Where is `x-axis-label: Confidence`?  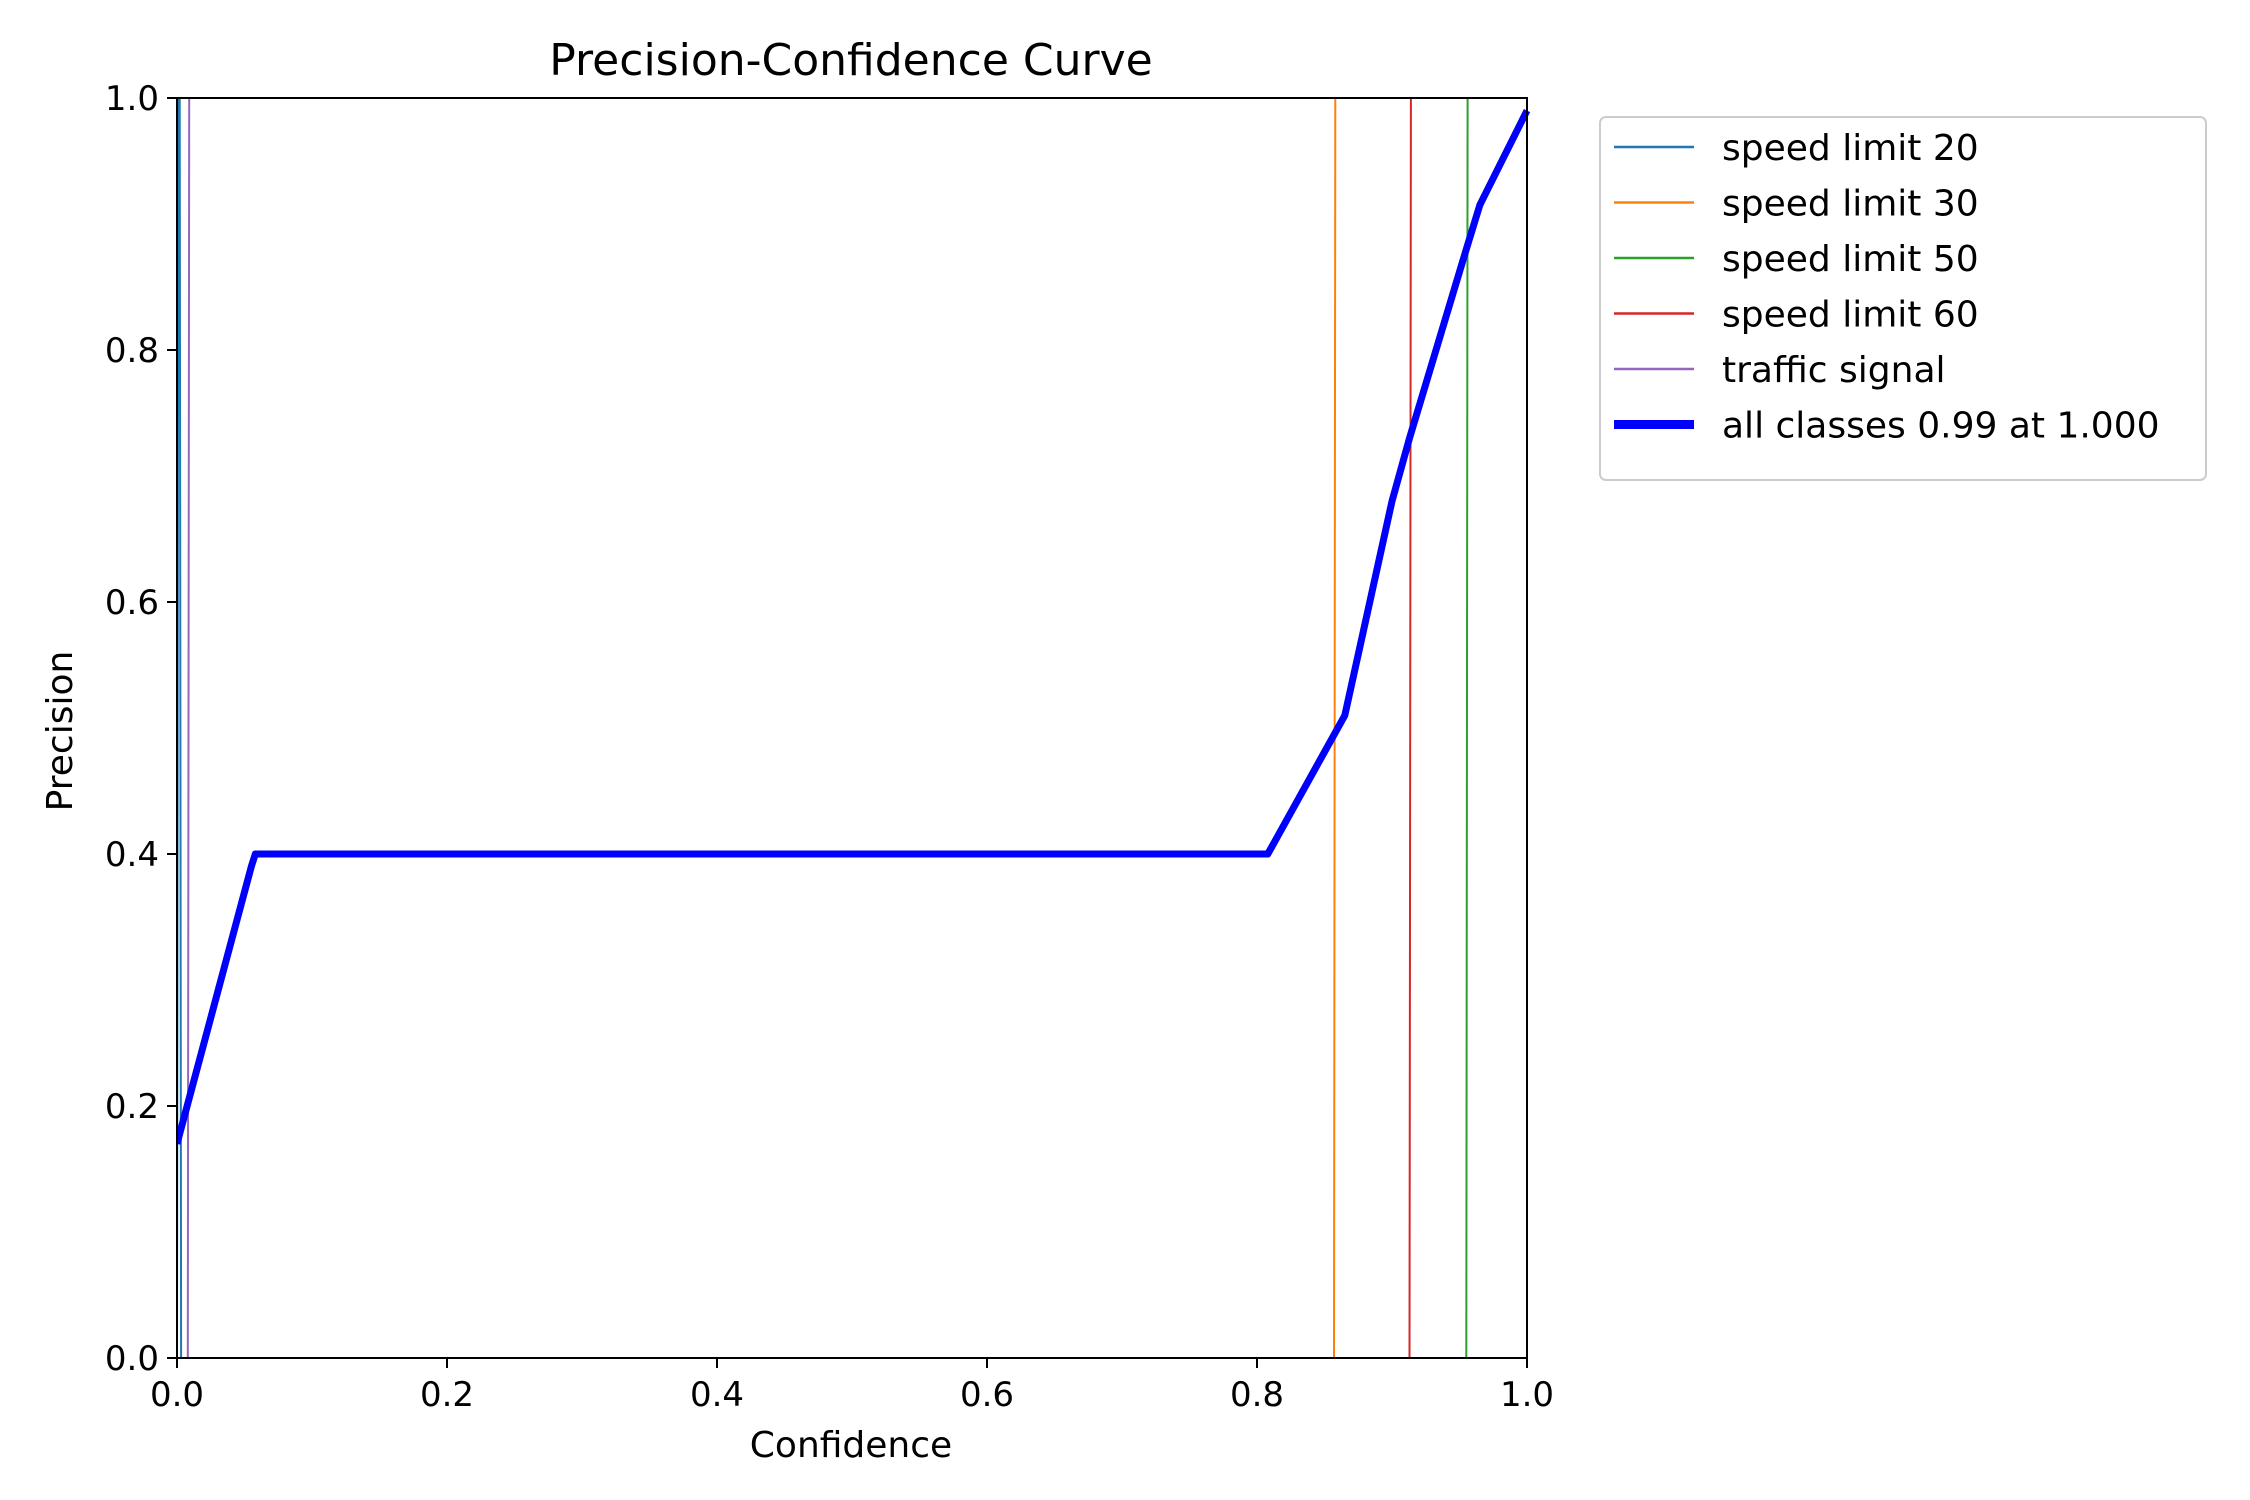 x-axis-label: Confidence is located at coordinates (851, 1445).